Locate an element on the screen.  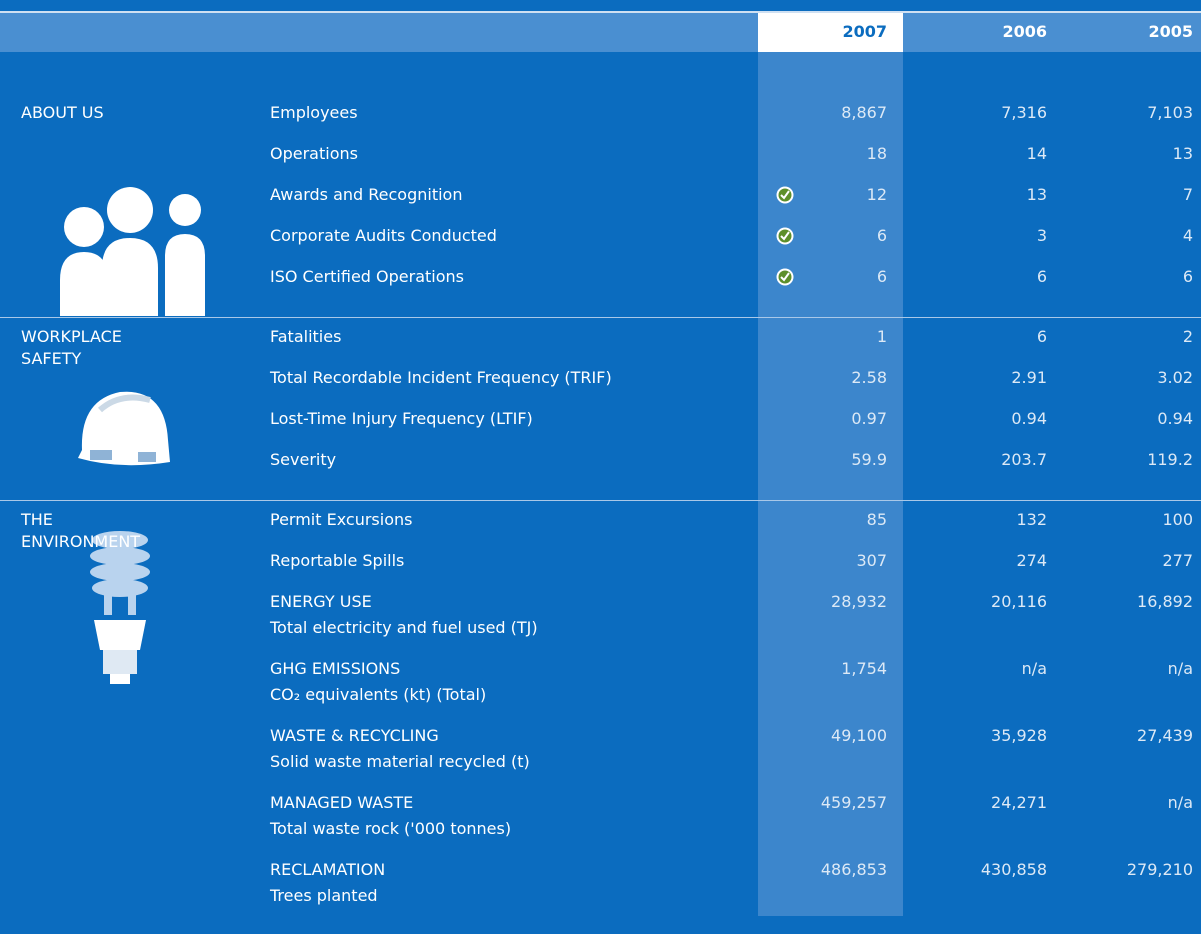
header-bar is located at coordinates (600, 32).